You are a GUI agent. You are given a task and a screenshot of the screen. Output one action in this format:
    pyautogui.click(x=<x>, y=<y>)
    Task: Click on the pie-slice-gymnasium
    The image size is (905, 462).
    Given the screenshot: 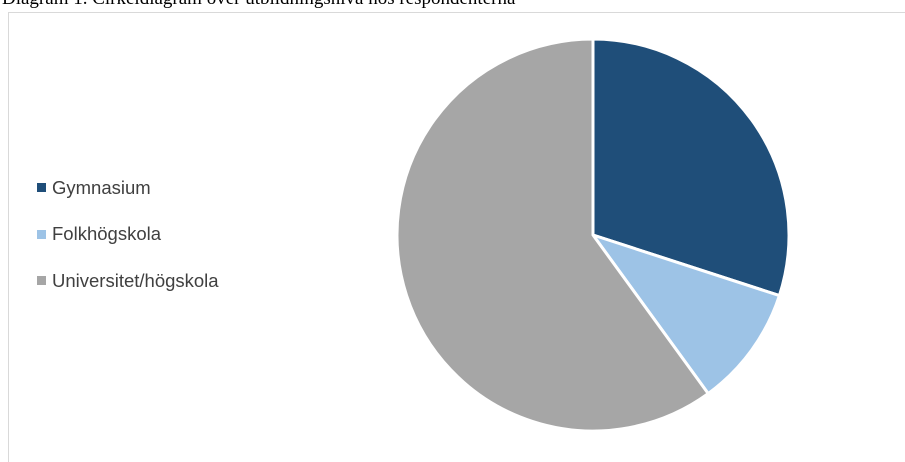 What is the action you would take?
    pyautogui.click(x=691, y=167)
    